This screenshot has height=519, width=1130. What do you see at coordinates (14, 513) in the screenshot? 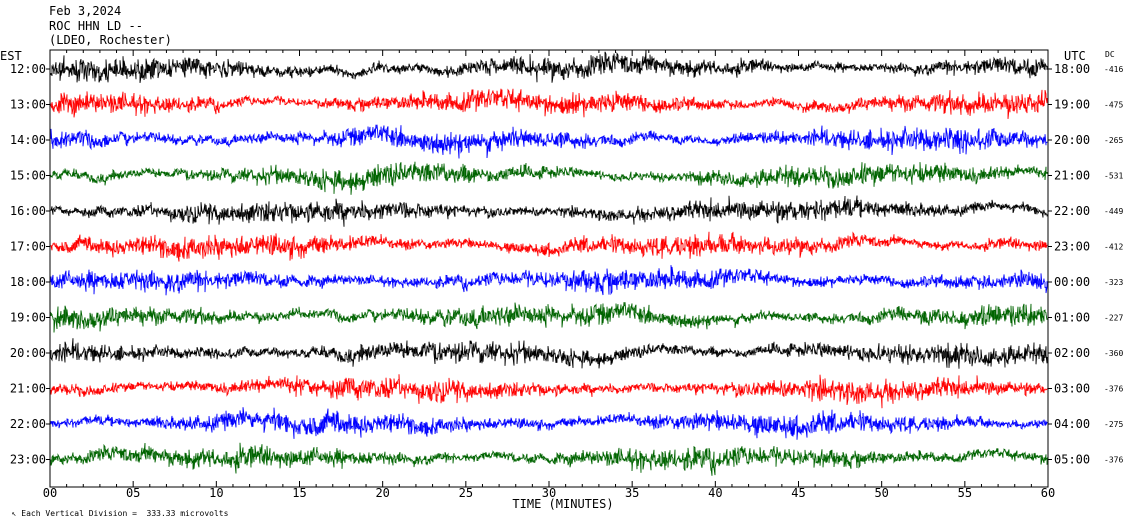
I see `scale-marker-icon: ↖` at bounding box center [14, 513].